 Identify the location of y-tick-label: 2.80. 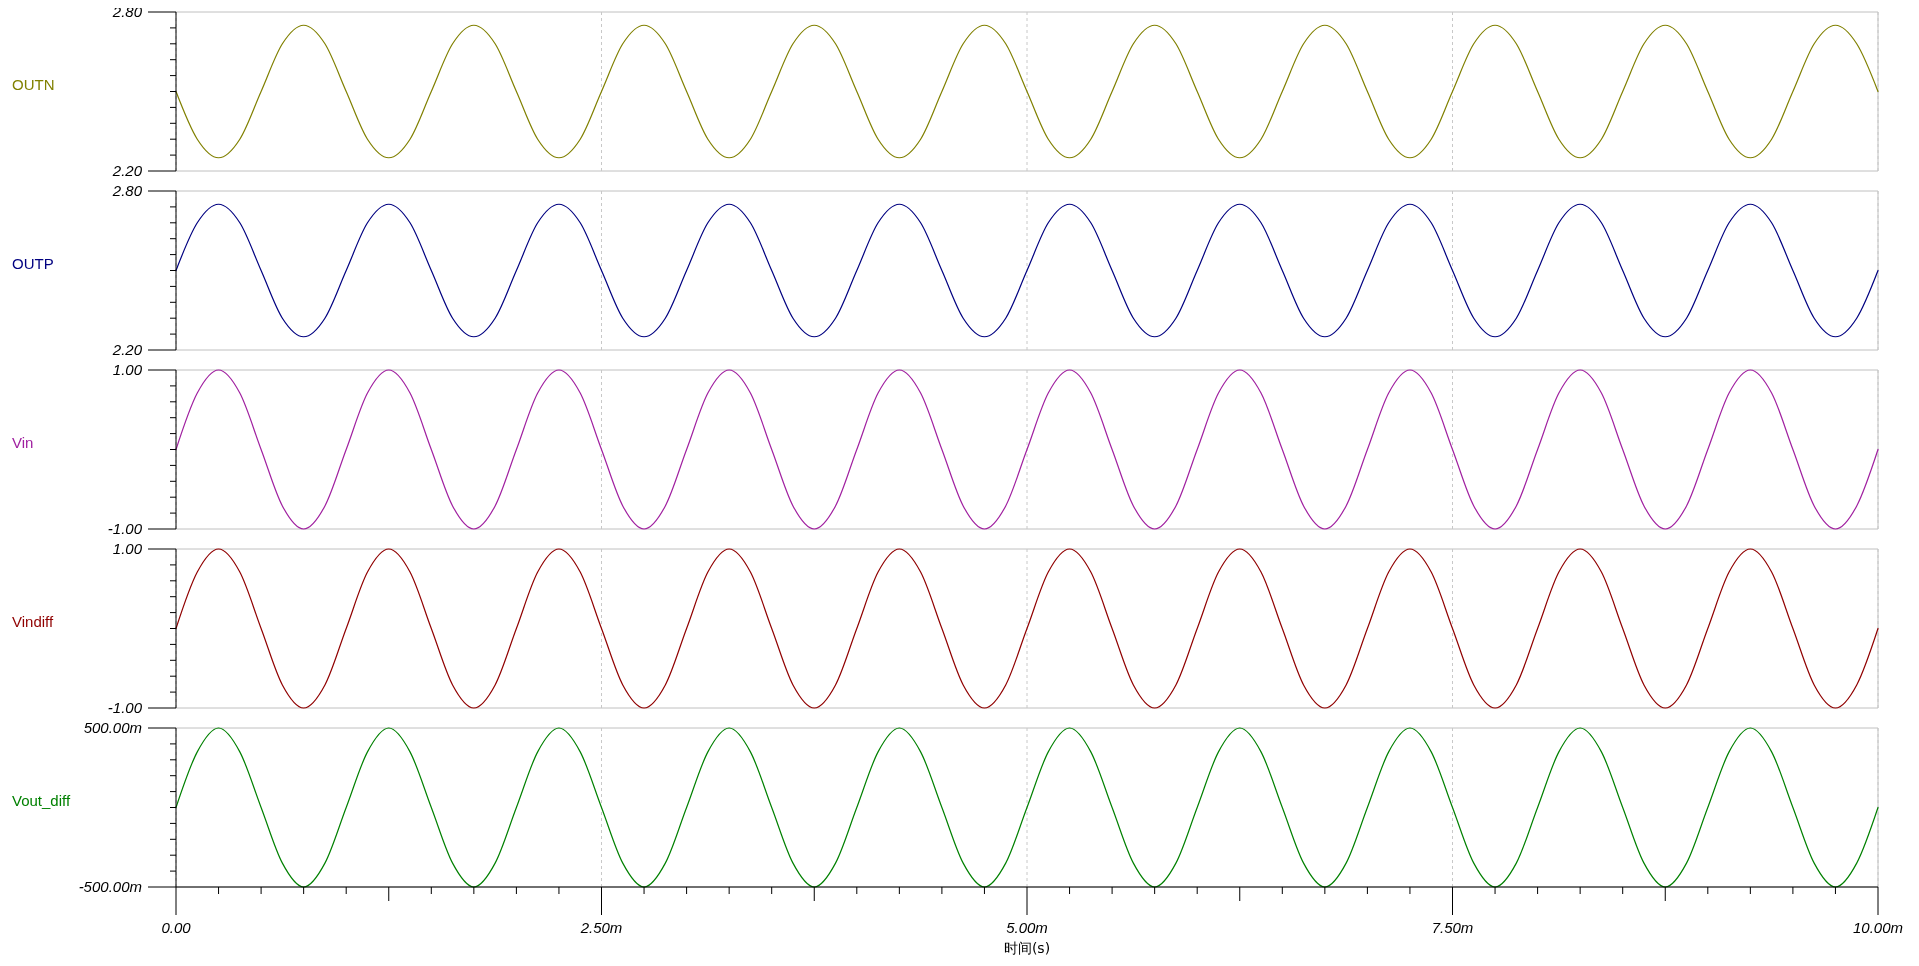
(127, 191).